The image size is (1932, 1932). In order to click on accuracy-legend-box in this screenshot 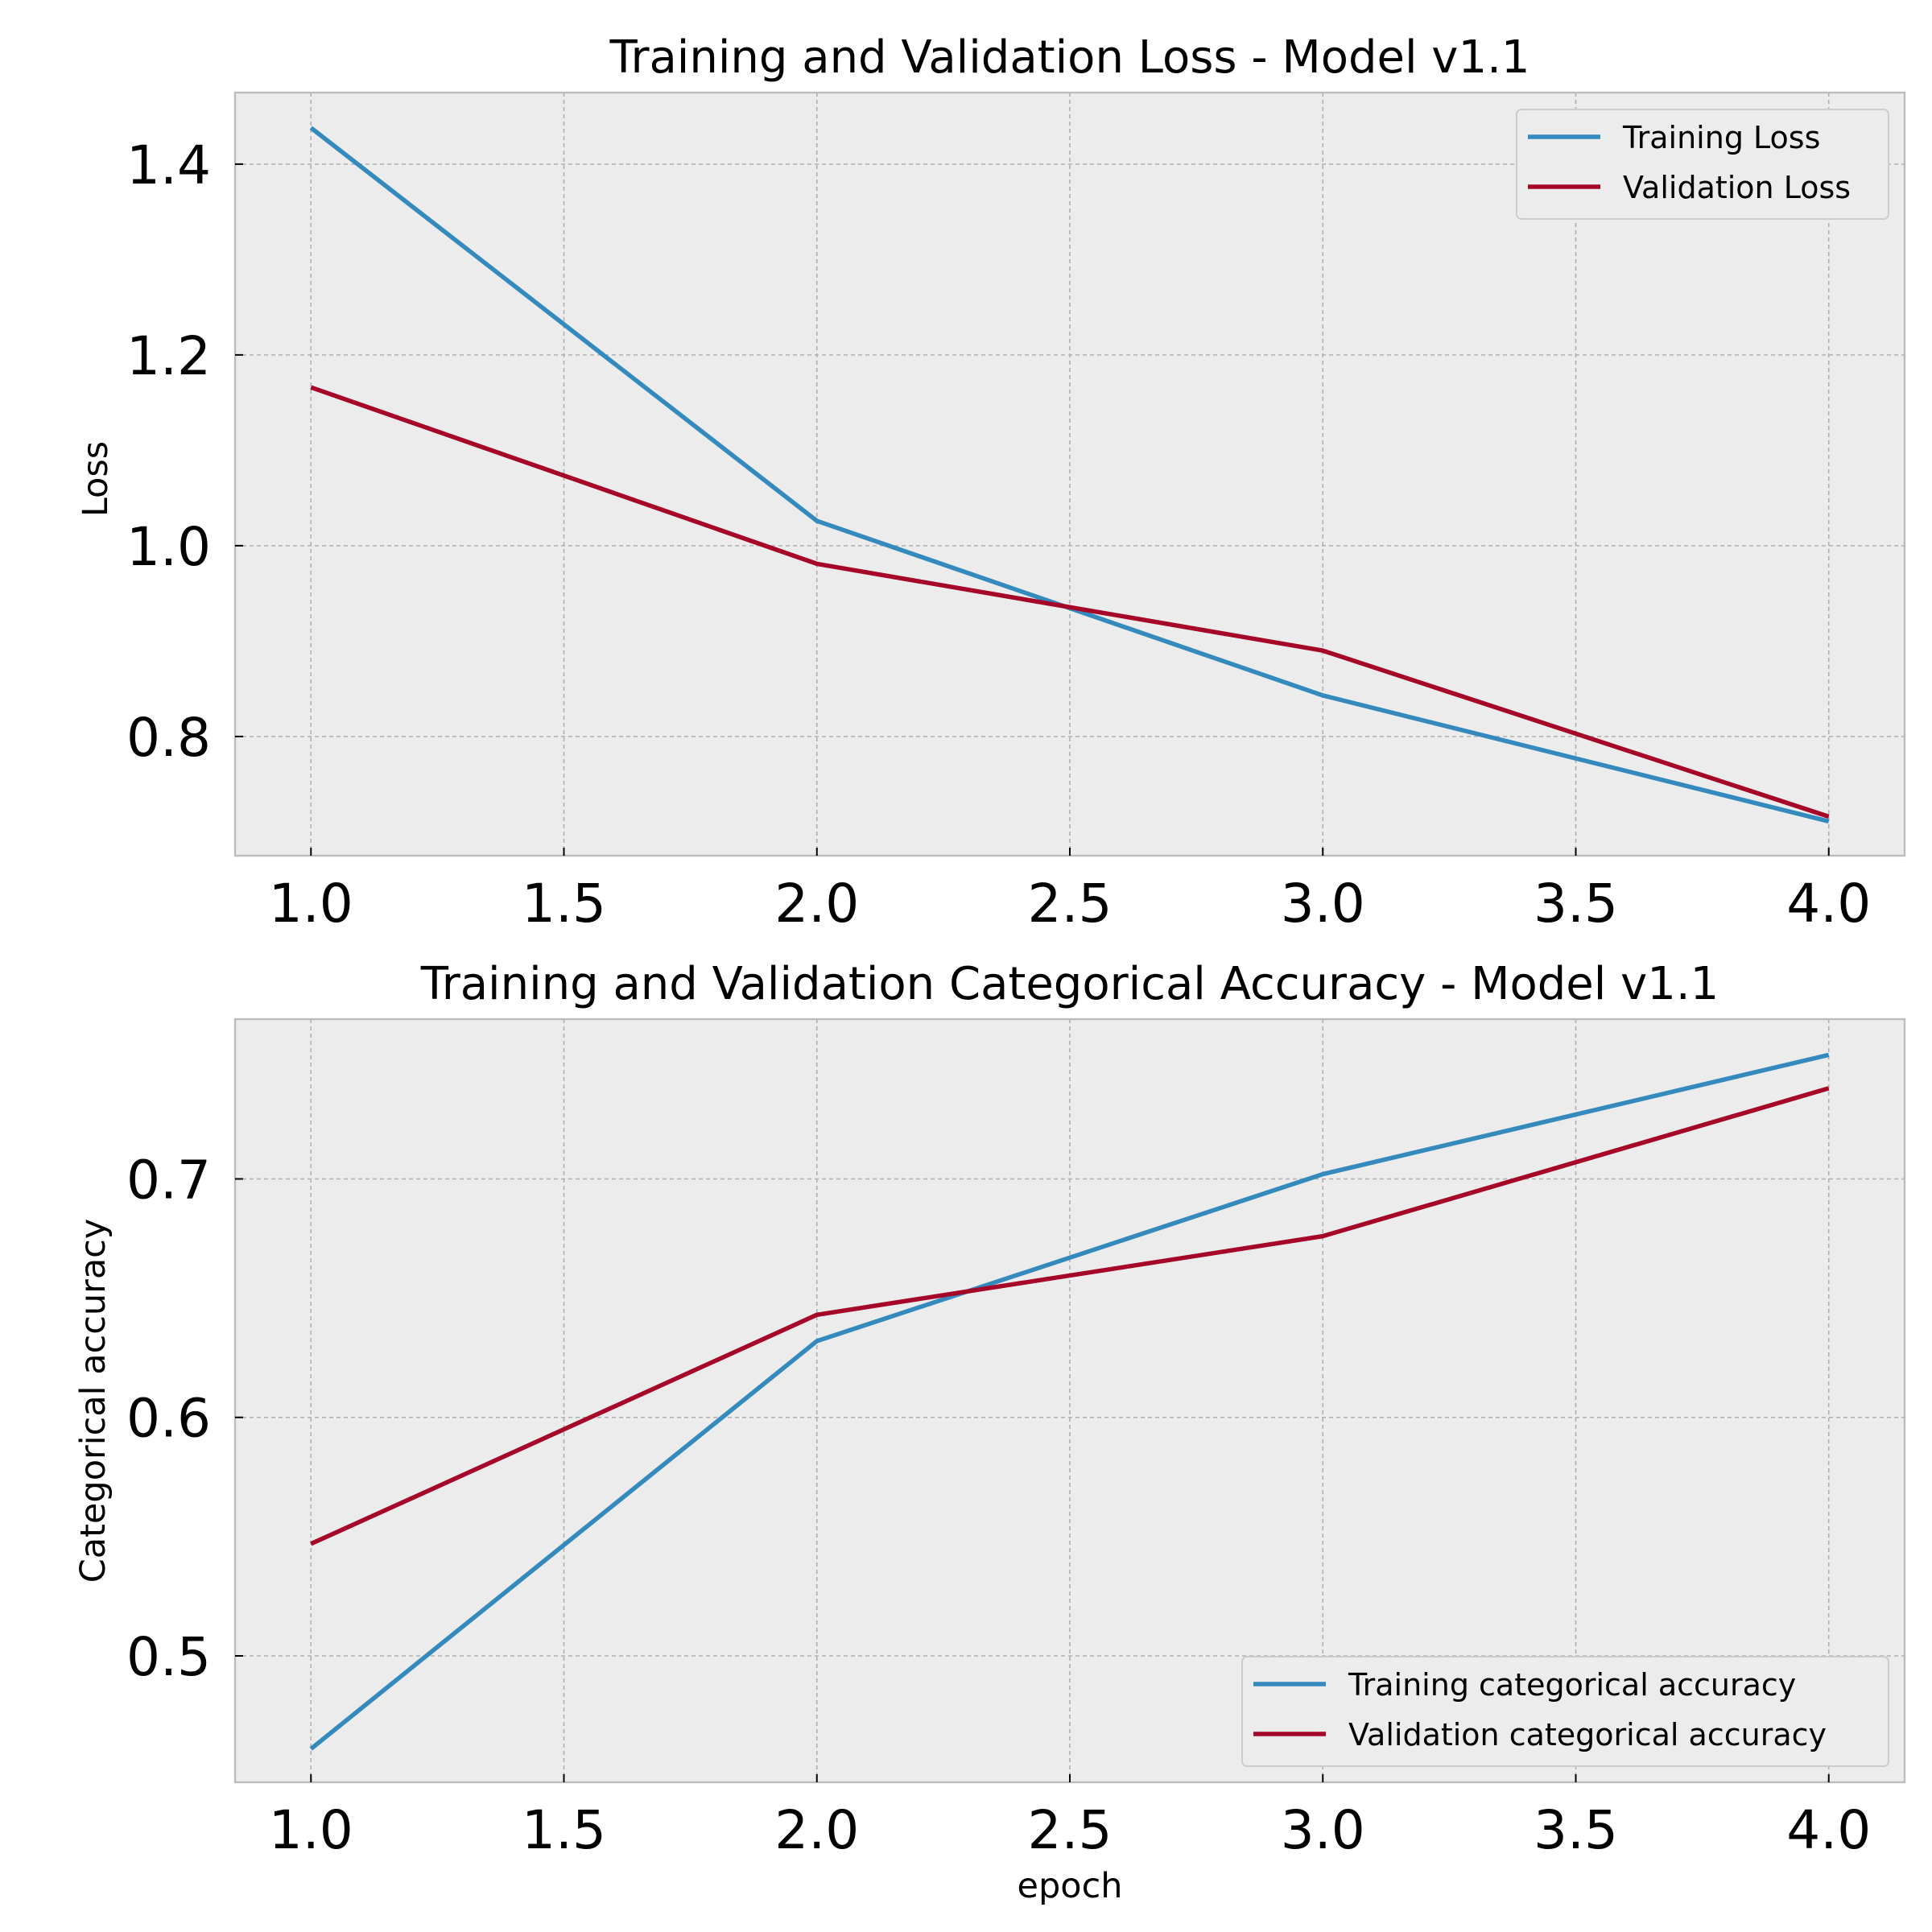, I will do `click(1565, 1711)`.